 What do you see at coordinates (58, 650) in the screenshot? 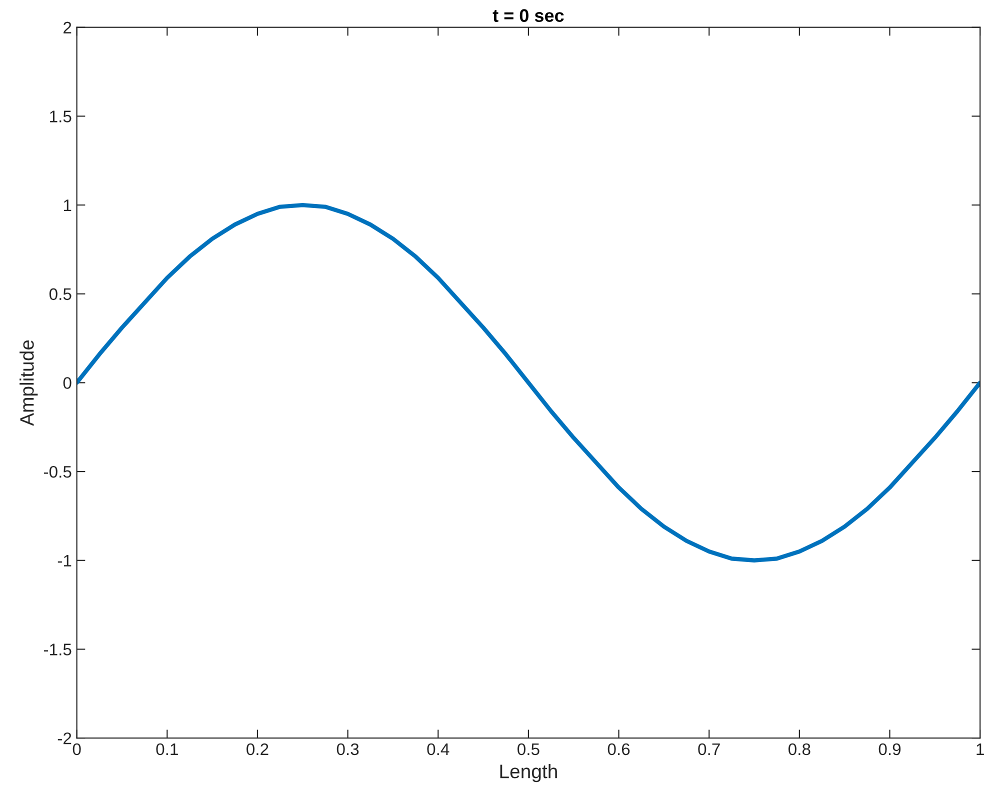
I see `y-tick-label: -1.5` at bounding box center [58, 650].